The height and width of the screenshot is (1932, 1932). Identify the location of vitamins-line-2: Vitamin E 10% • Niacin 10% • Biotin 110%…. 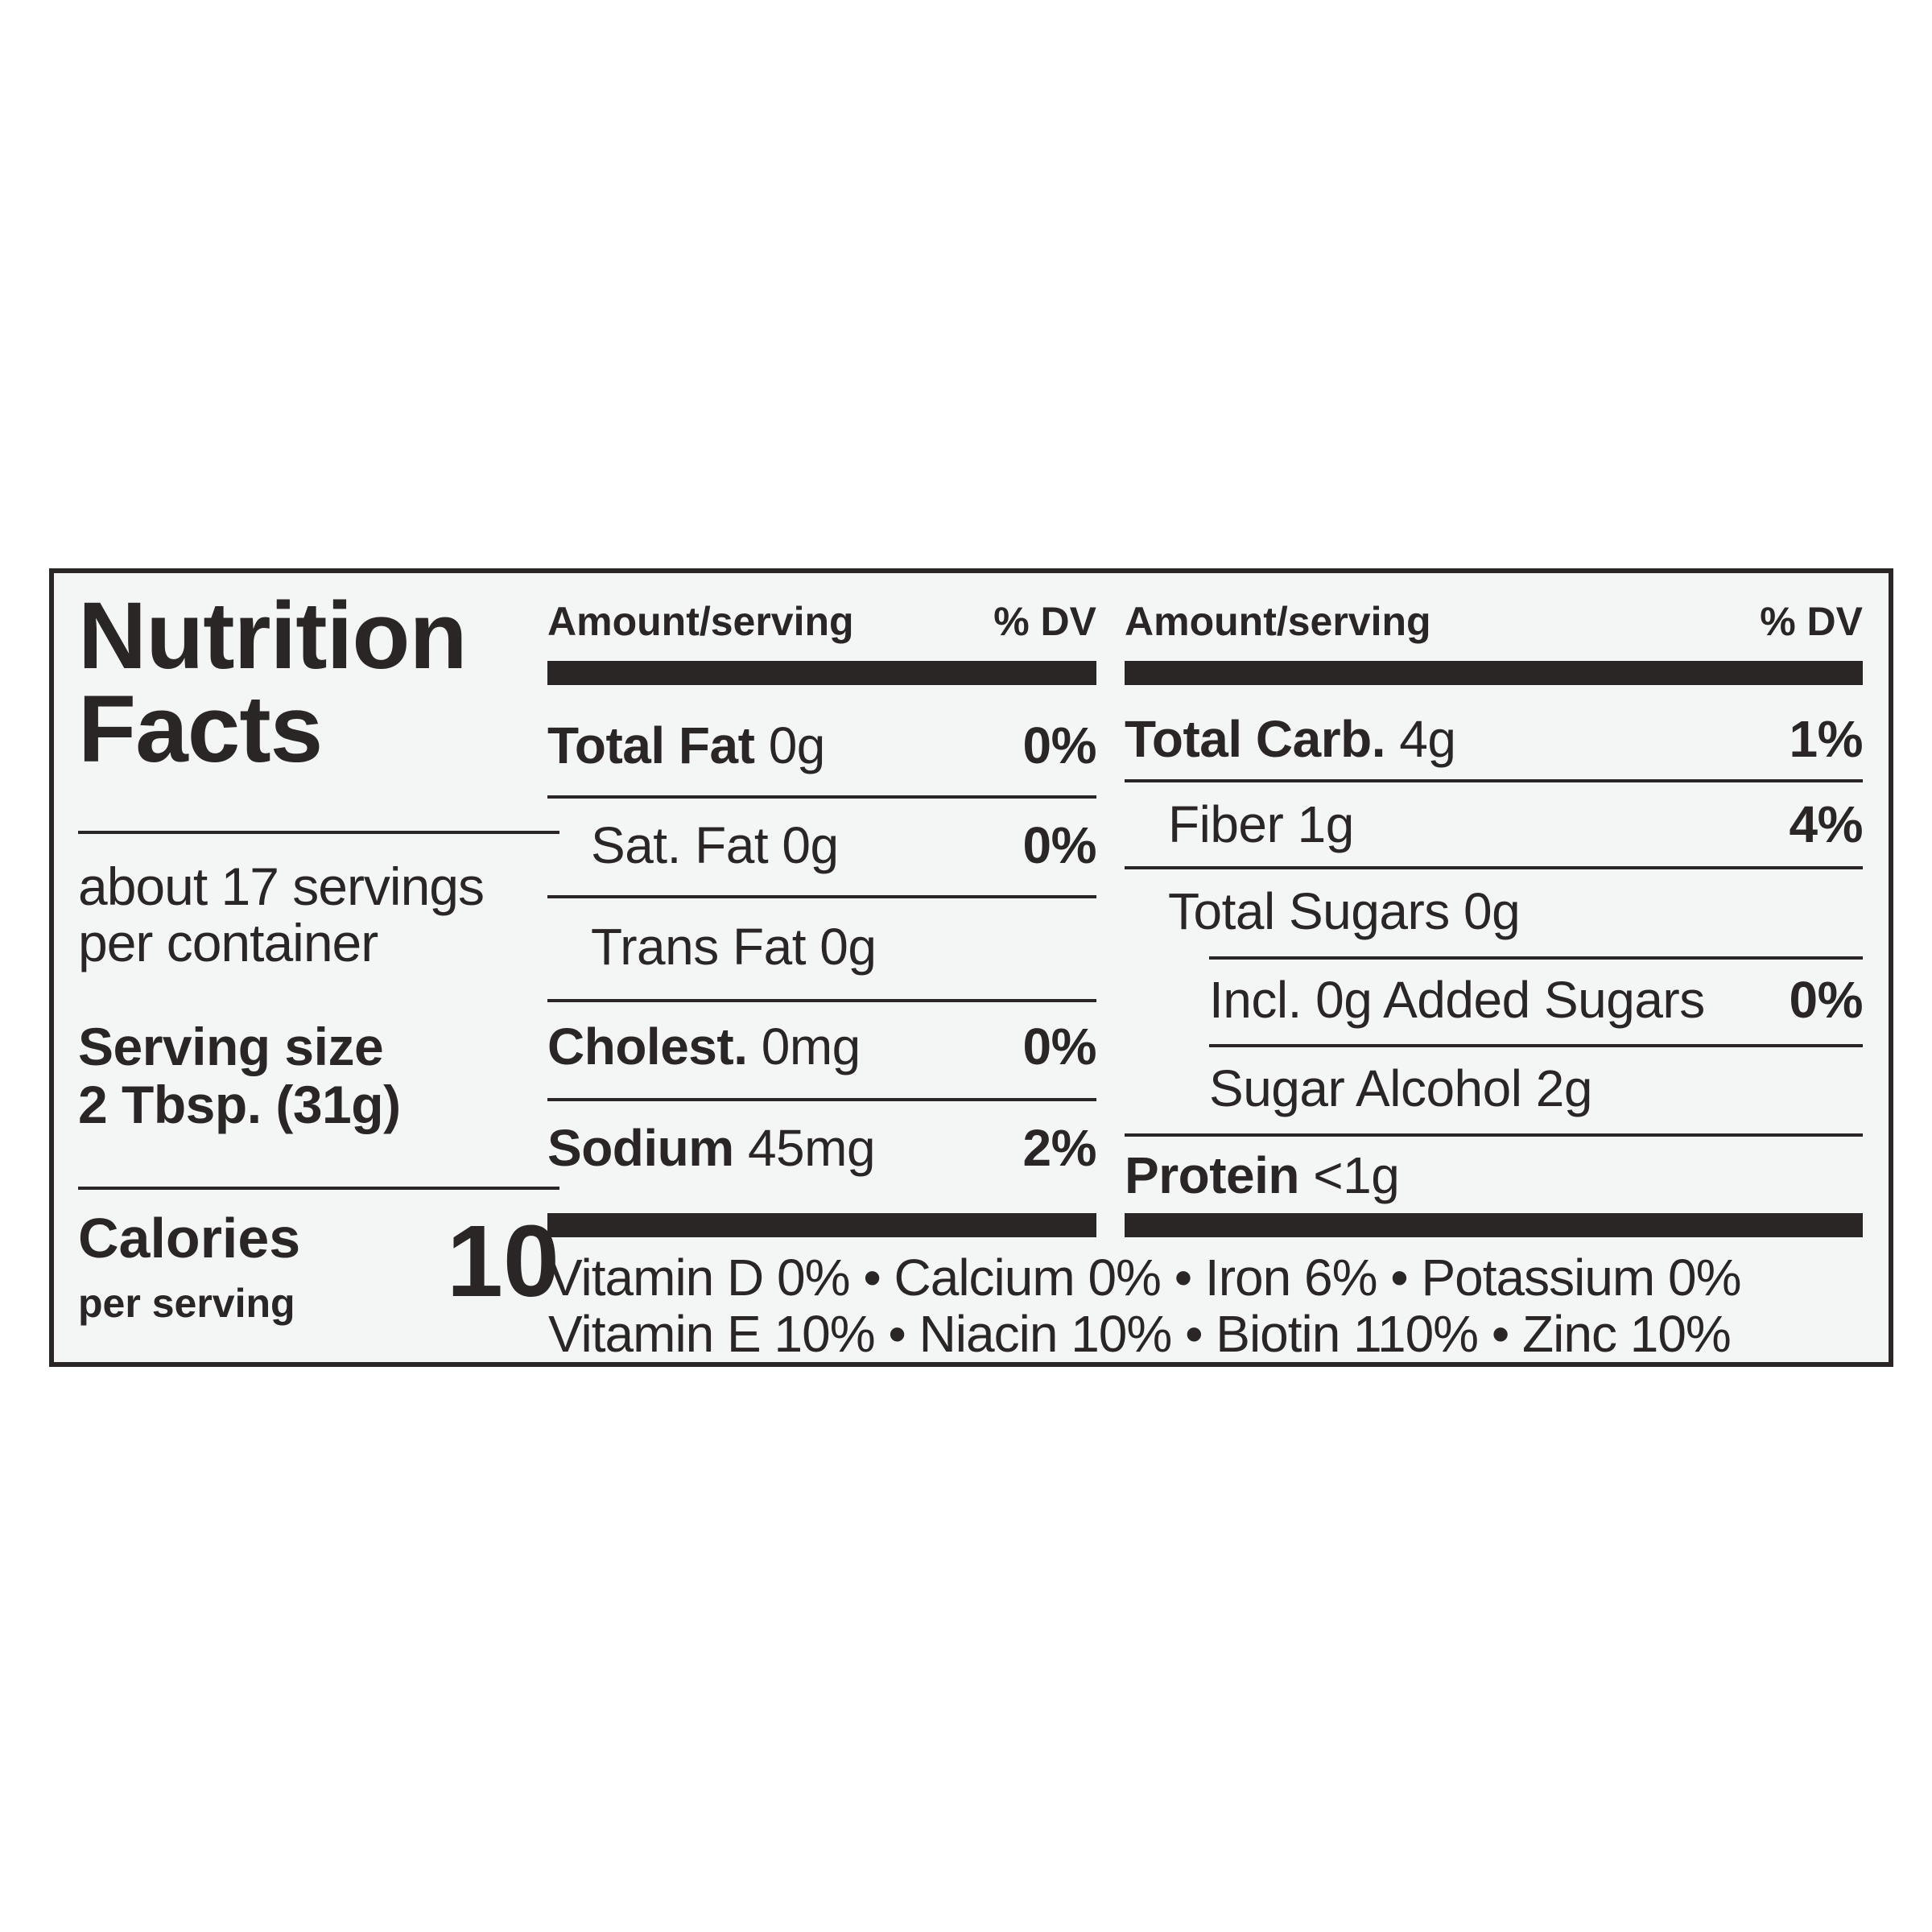
(1140, 1334).